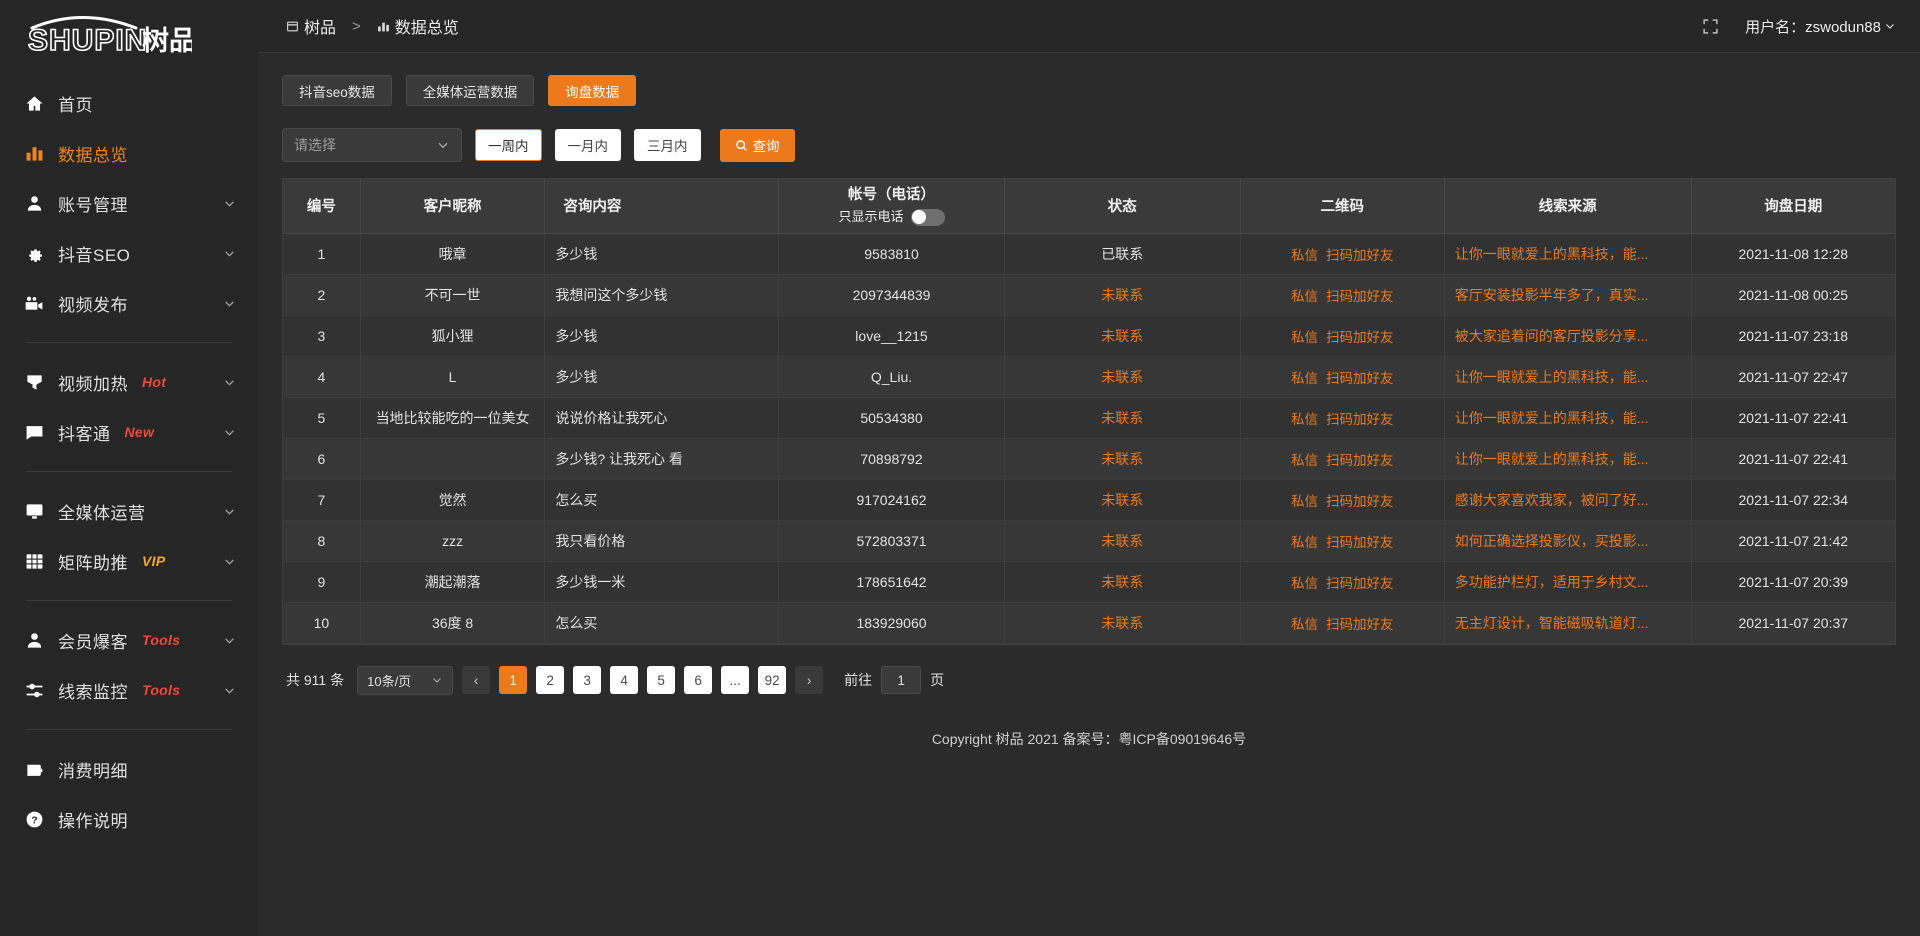 This screenshot has width=1920, height=936. I want to click on home-icon, so click(34, 103).